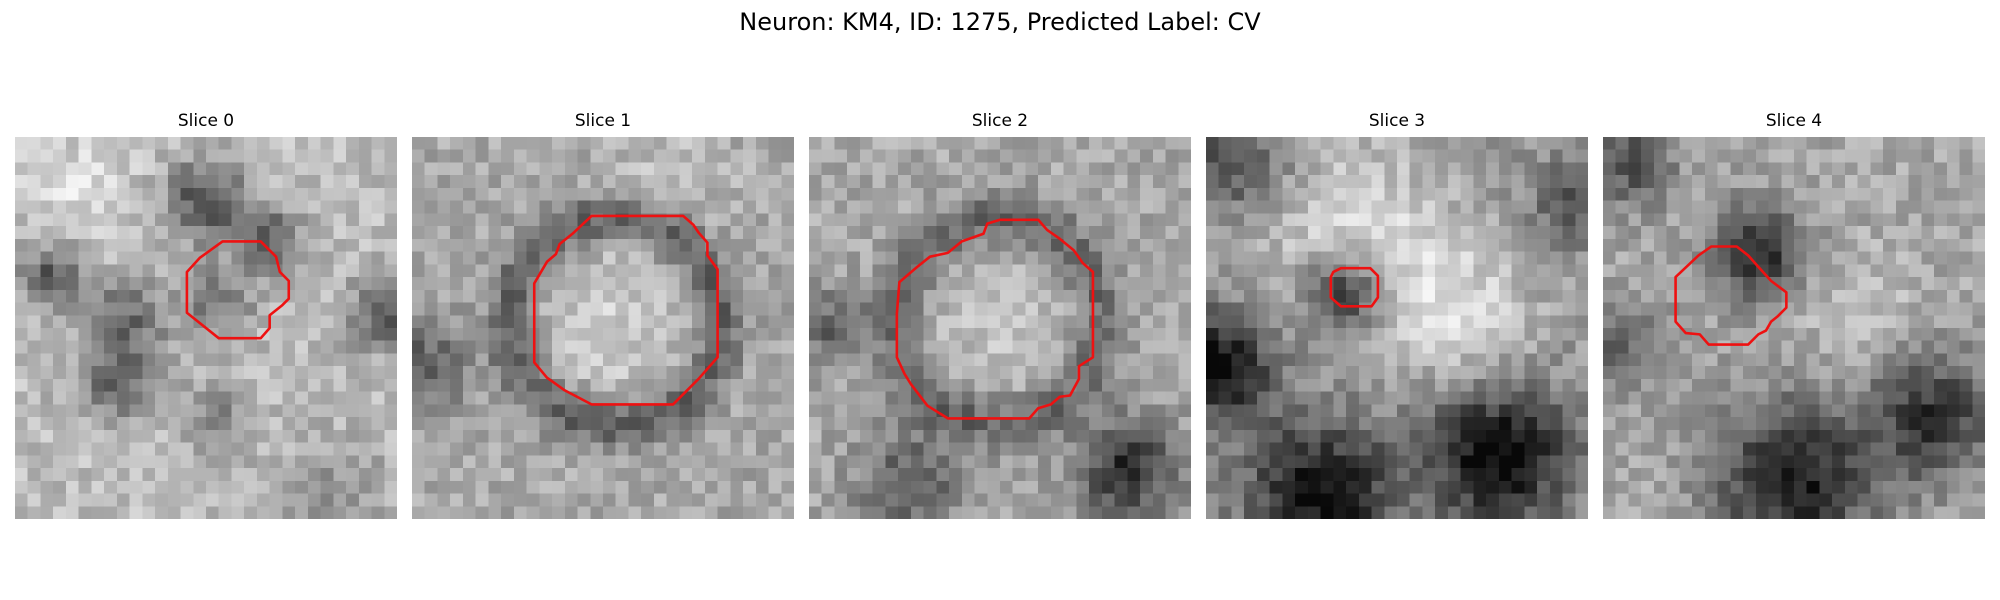 The image size is (2000, 600). What do you see at coordinates (603, 121) in the screenshot?
I see `slice-title-1: Slice 1` at bounding box center [603, 121].